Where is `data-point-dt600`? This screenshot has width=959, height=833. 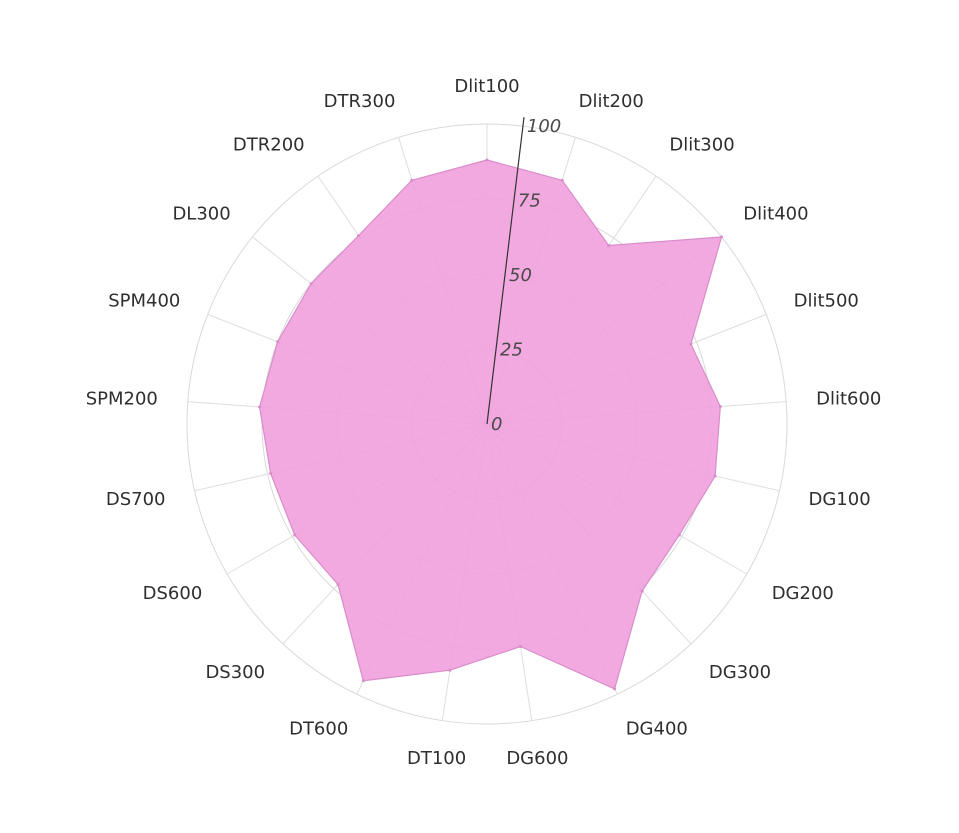
data-point-dt600 is located at coordinates (363, 681).